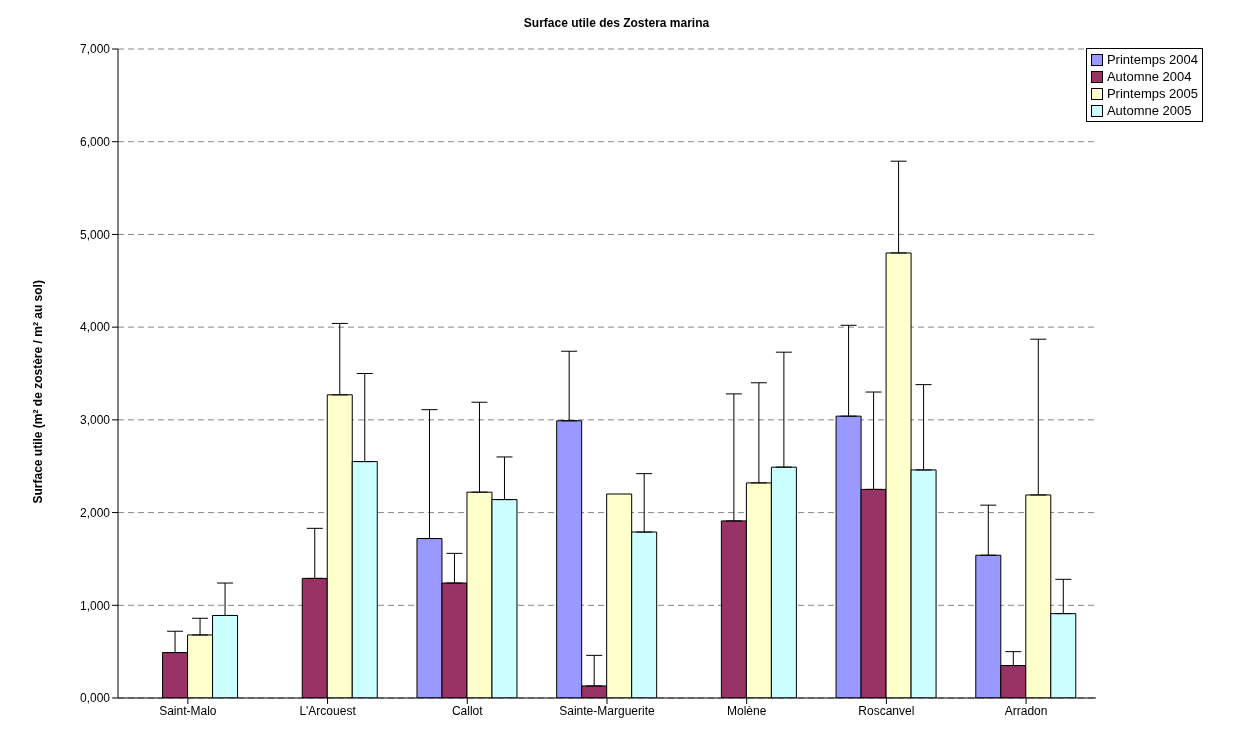 This screenshot has width=1233, height=740. What do you see at coordinates (607, 710) in the screenshot?
I see `x-tick-label: Sainte-Marguerite` at bounding box center [607, 710].